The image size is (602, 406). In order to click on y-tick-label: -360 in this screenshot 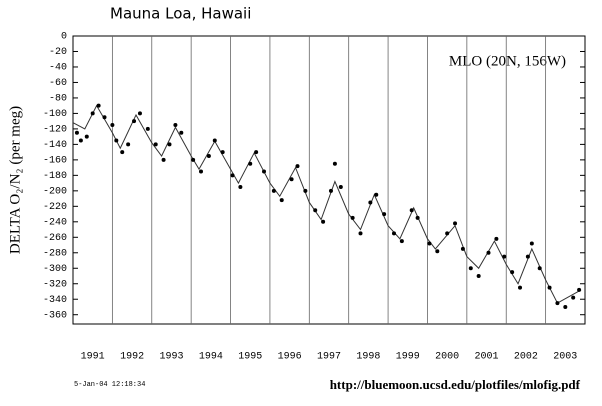, I will do `click(55, 315)`.